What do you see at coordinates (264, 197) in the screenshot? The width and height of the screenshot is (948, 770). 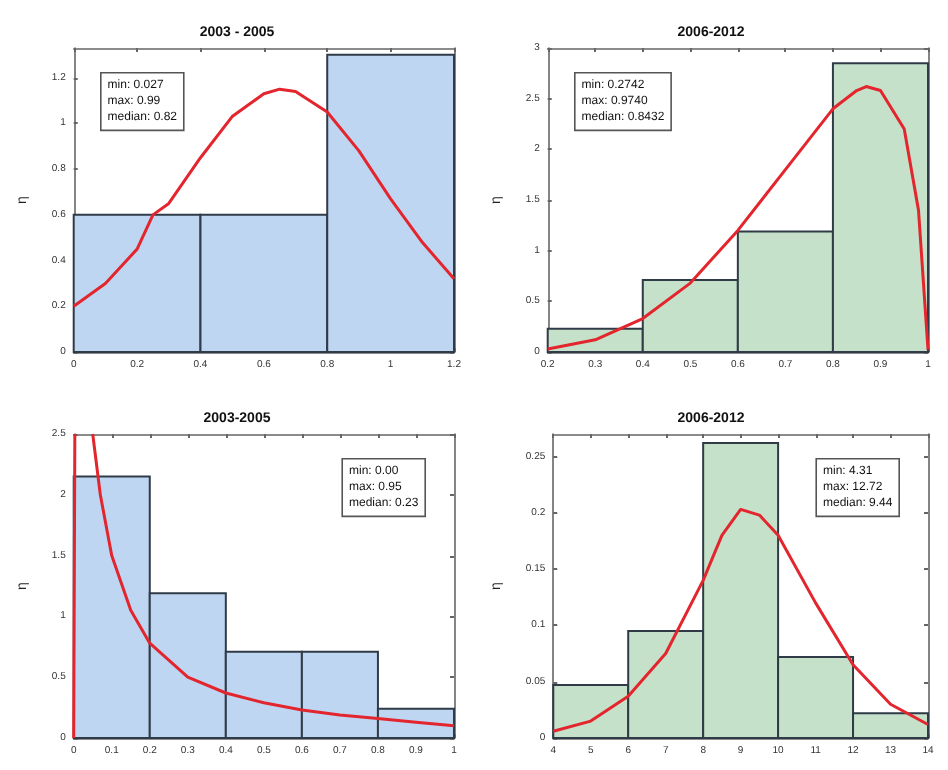 I see `line-series` at bounding box center [264, 197].